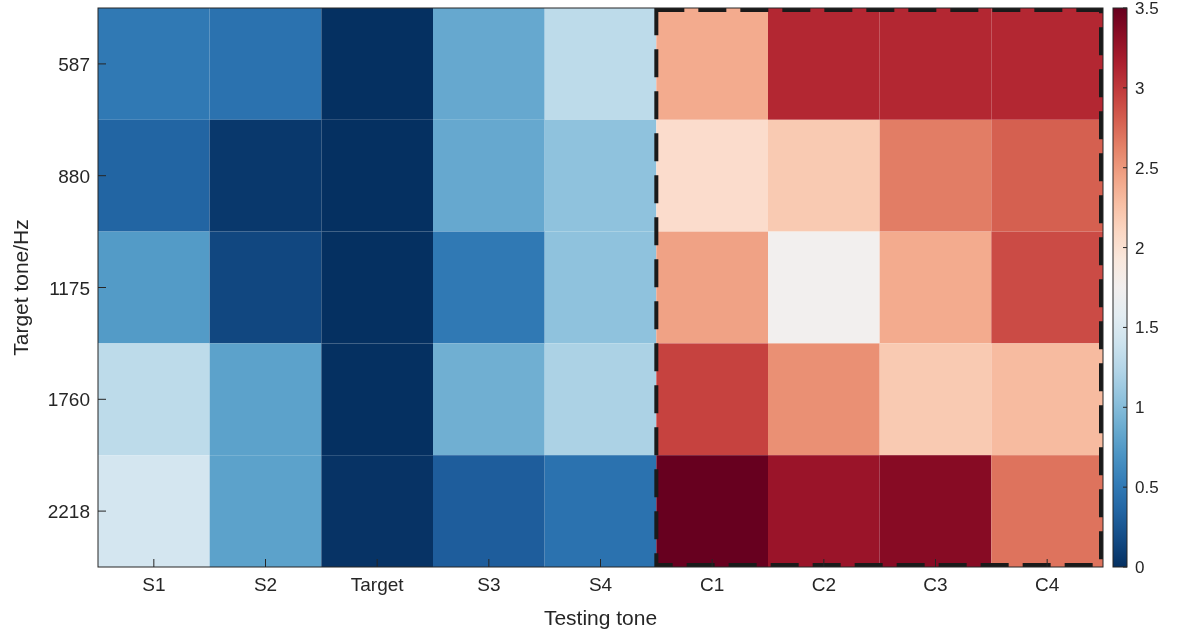 The image size is (1203, 632). Describe the element at coordinates (935, 584) in the screenshot. I see `x-tick-label: C3` at that location.